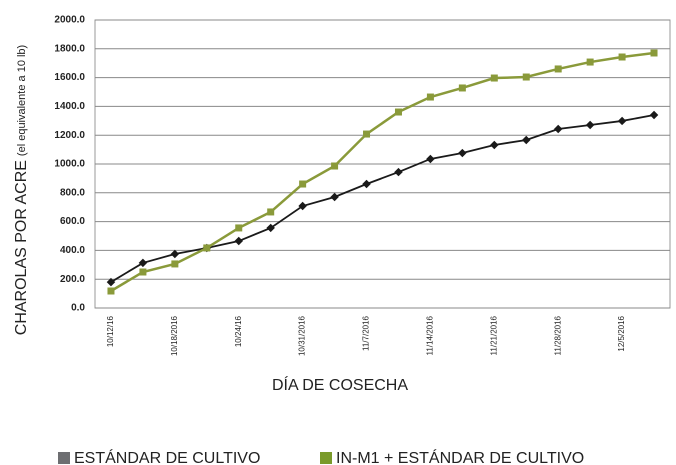  I want to click on y-tick-label: 1800.0, so click(69, 48).